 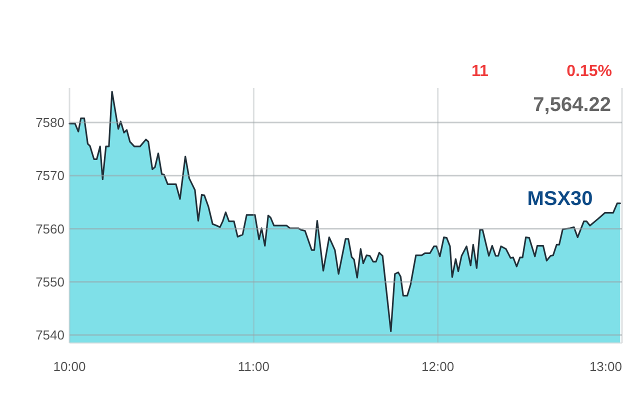 I want to click on text: 11, so click(x=480, y=71).